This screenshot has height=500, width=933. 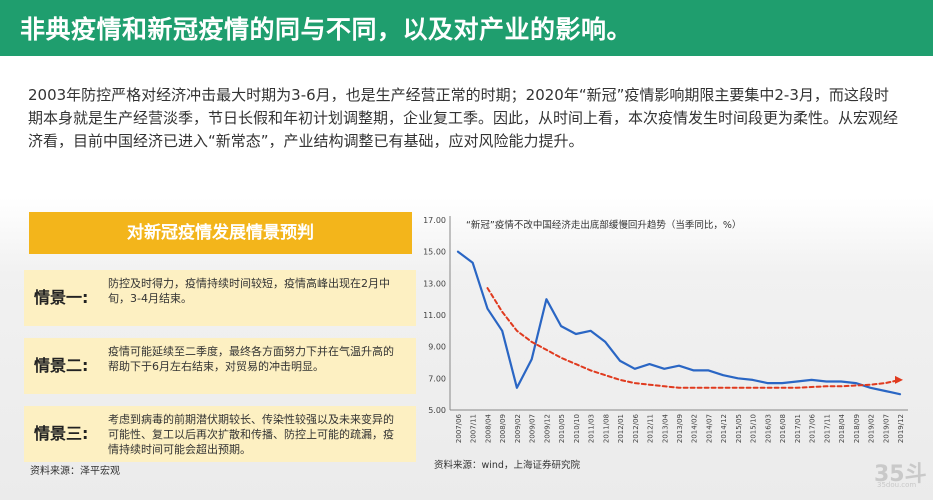 I want to click on y-tick-label: 7.00, so click(x=437, y=378).